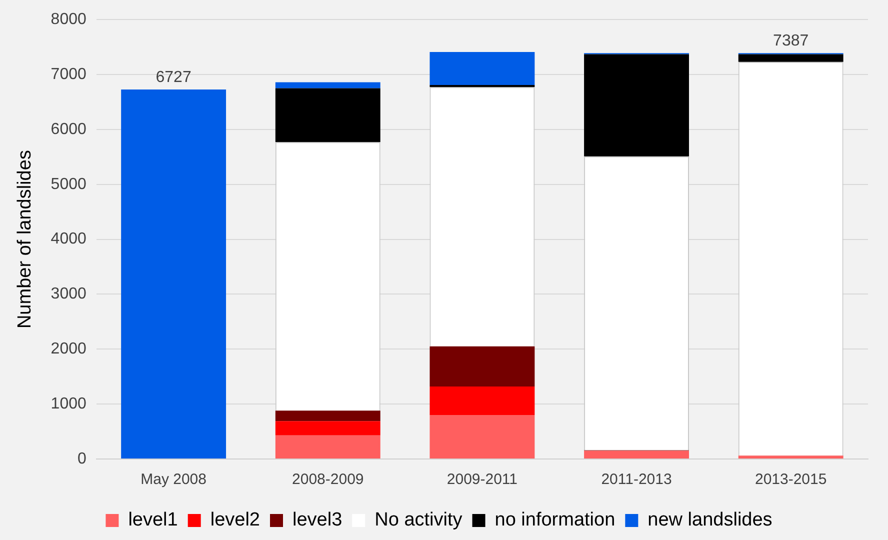 The image size is (888, 540). Describe the element at coordinates (68, 349) in the screenshot. I see `y-tick-label: 2000` at that location.